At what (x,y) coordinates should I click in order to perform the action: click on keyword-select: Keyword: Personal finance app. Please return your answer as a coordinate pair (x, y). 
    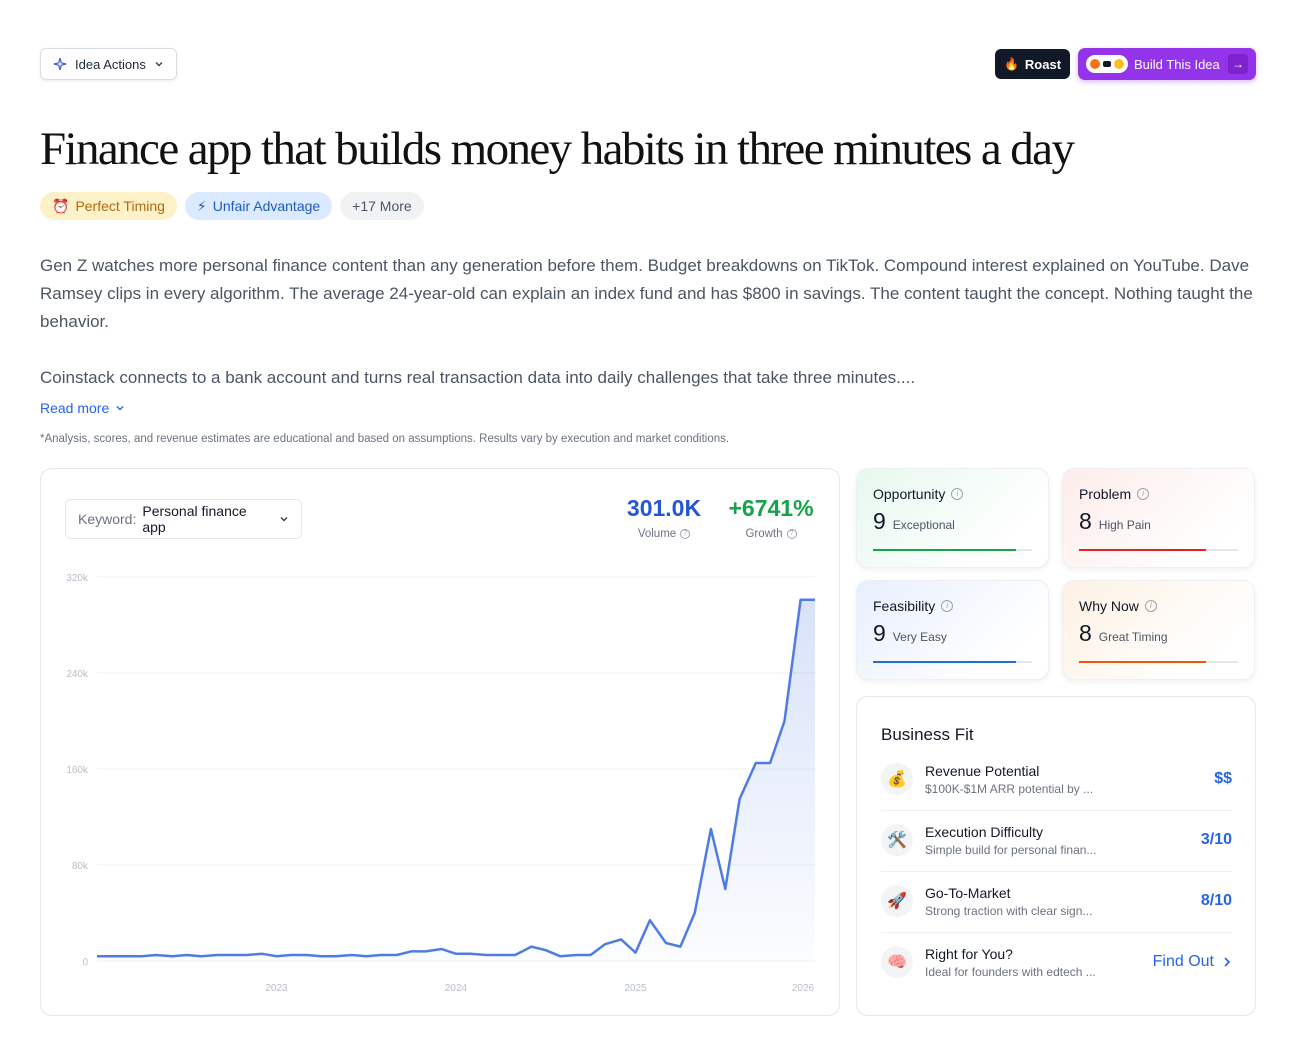
    Looking at the image, I should click on (183, 519).